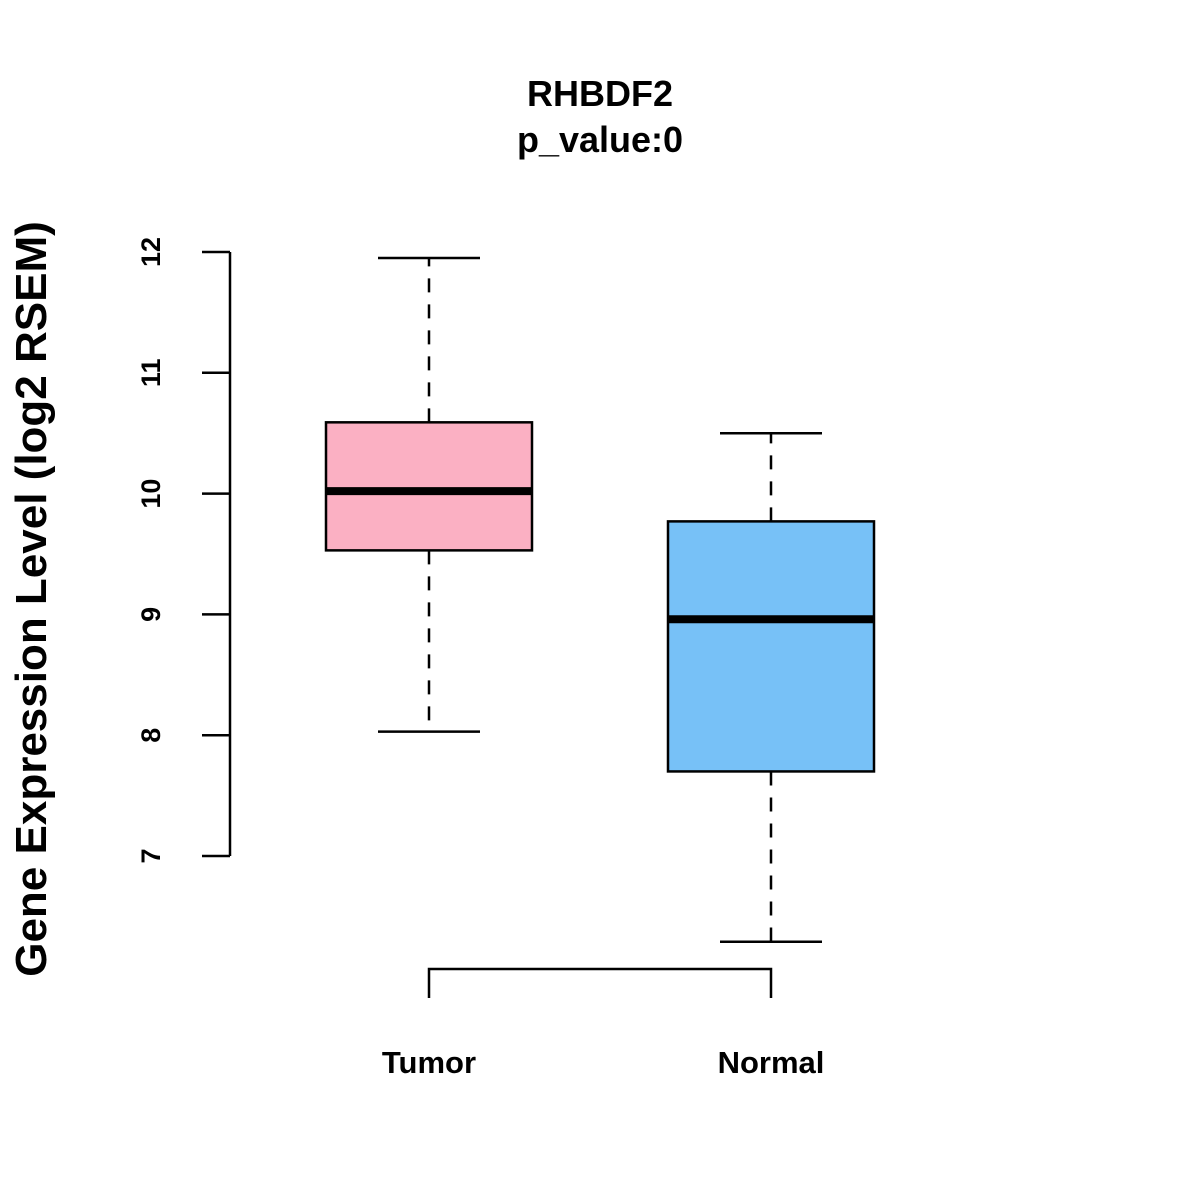  I want to click on y-tick-label: 9, so click(151, 614).